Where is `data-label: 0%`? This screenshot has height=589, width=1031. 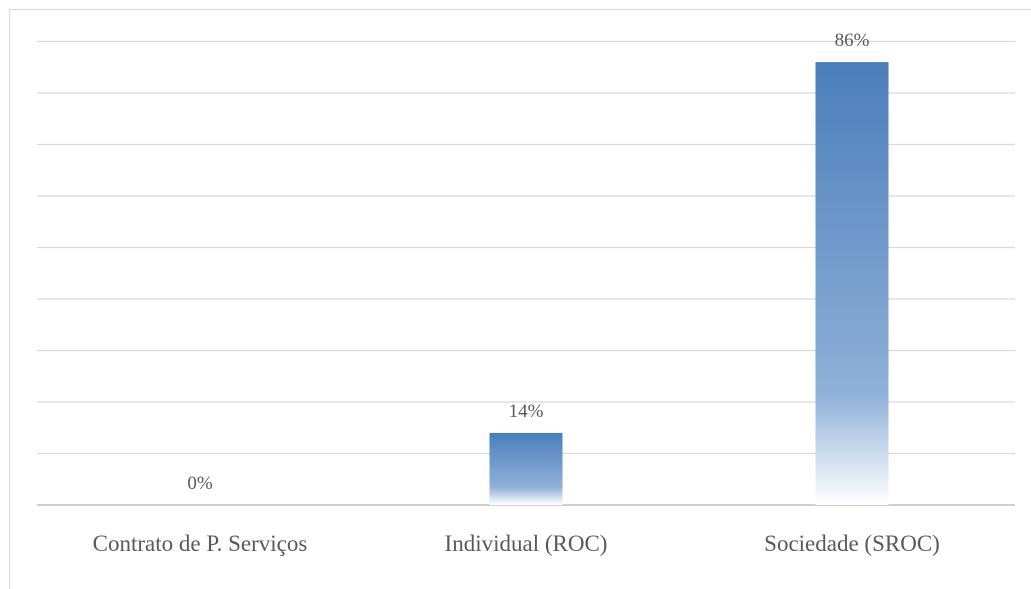
data-label: 0% is located at coordinates (200, 483).